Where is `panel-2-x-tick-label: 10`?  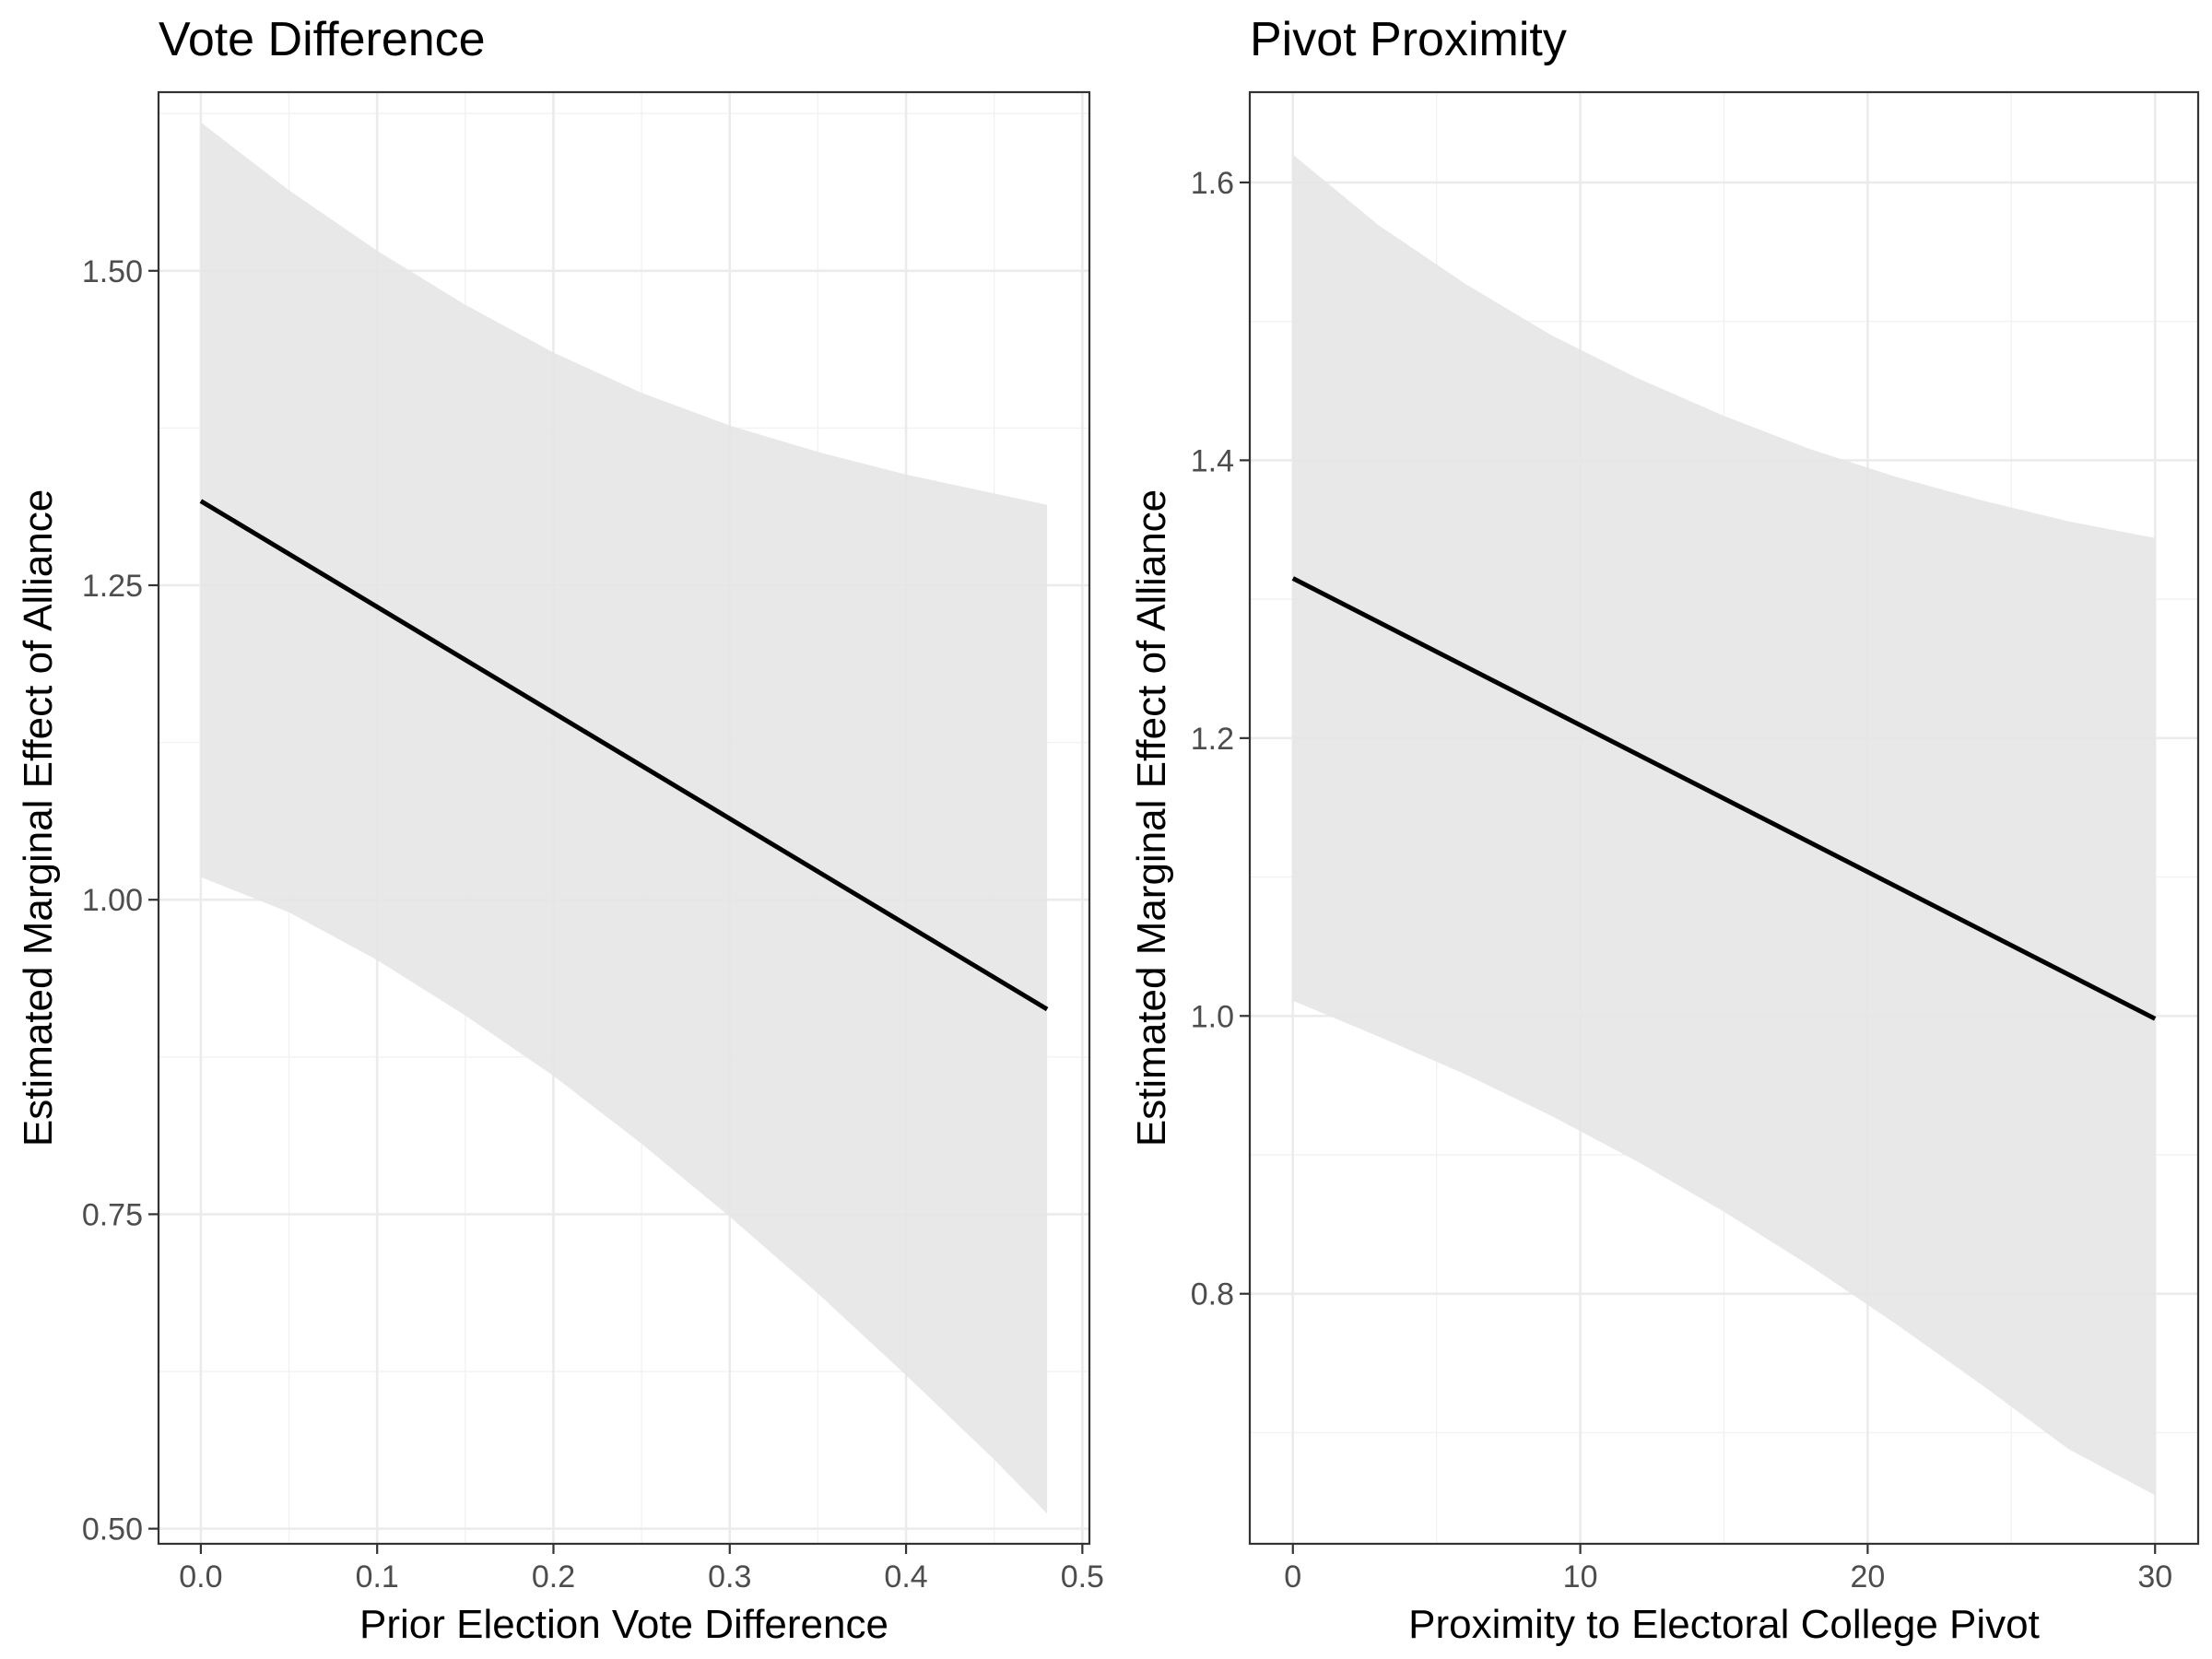
panel-2-x-tick-label: 10 is located at coordinates (1580, 1576).